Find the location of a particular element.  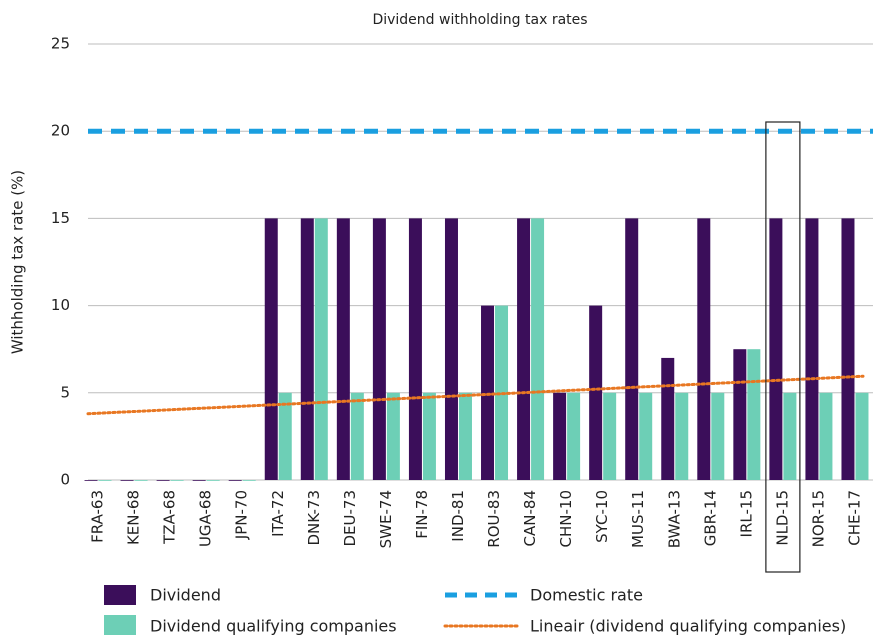

x-tick-label: KEN-68 is located at coordinates (134, 517).